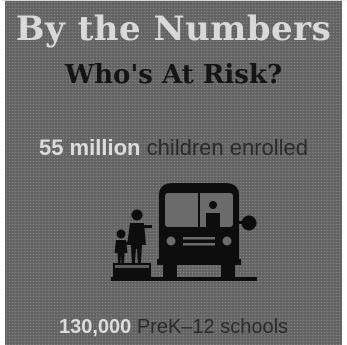 This screenshot has height=345, width=347. Describe the element at coordinates (212, 327) in the screenshot. I see `stat-label: PreK–12 schools` at that location.